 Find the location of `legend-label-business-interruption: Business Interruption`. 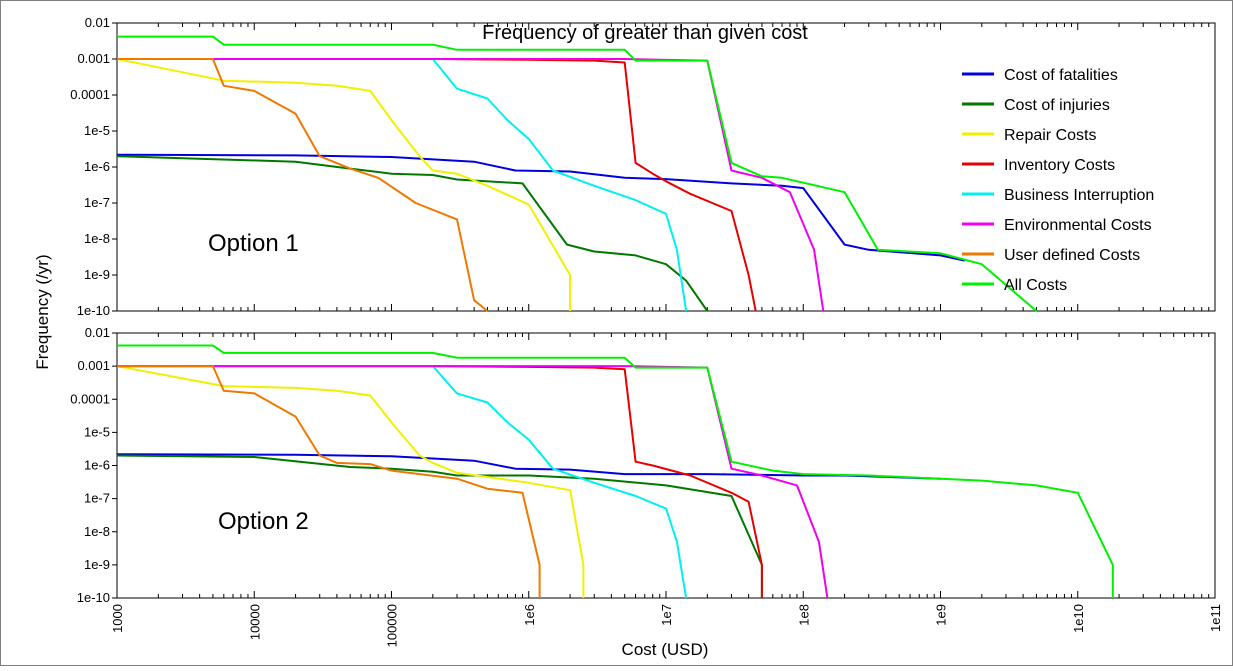

legend-label-business-interruption: Business Interruption is located at coordinates (1079, 195).